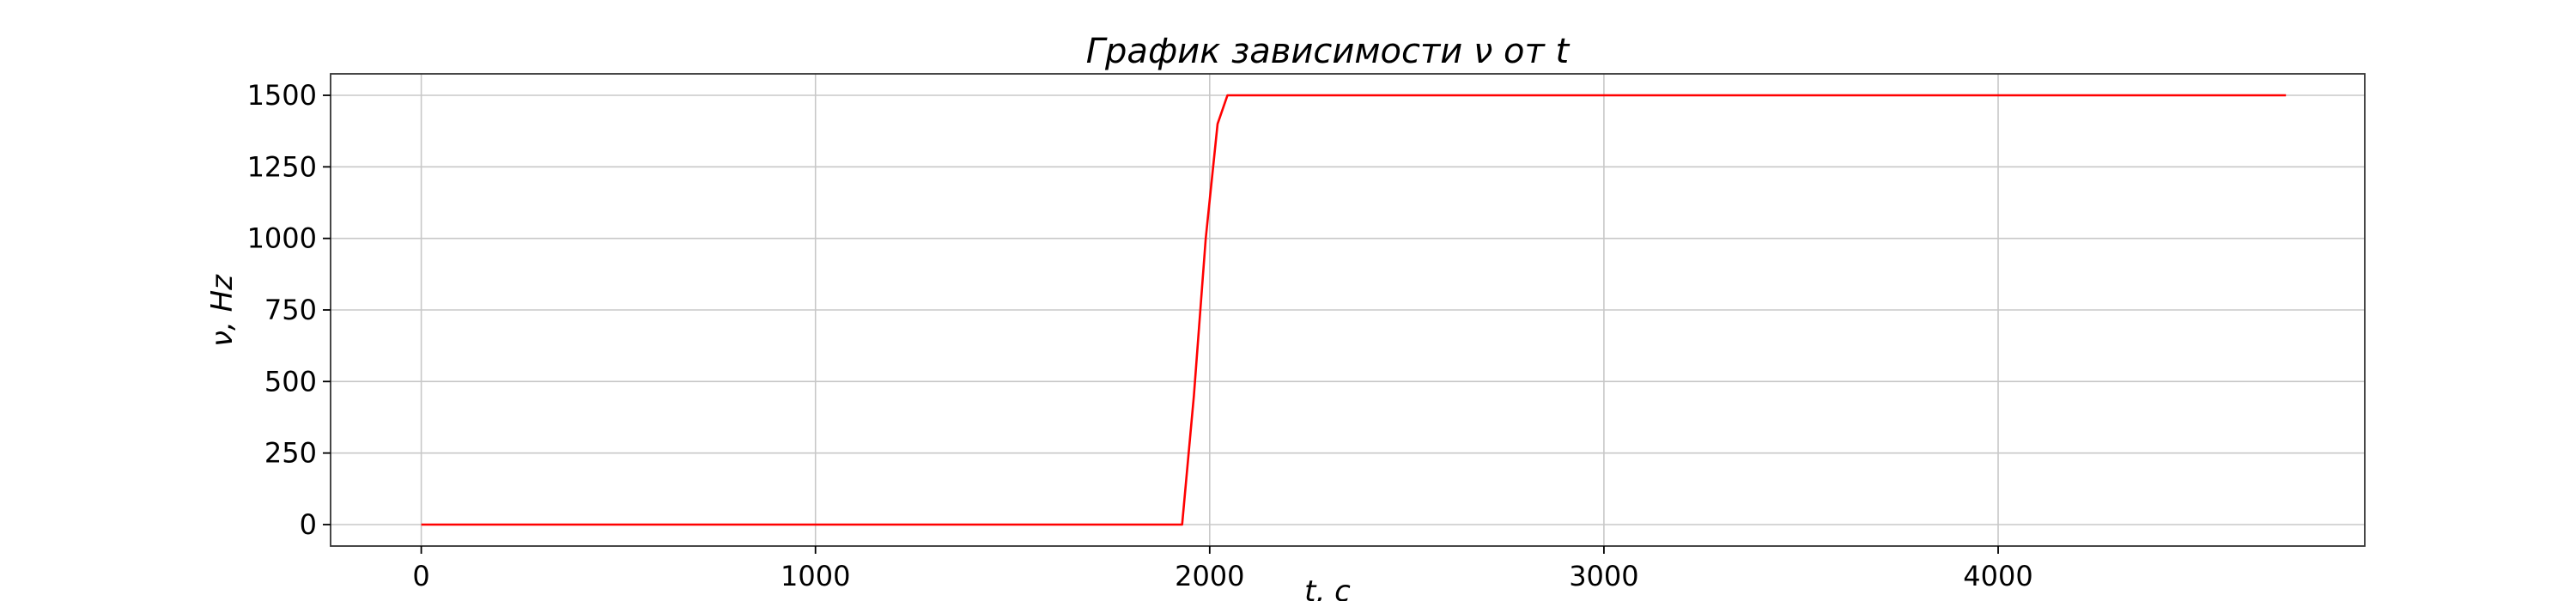 The width and height of the screenshot is (2576, 601). I want to click on y-tick-labels: 0 250 500 750 1000 1250 1500, so click(282, 310).